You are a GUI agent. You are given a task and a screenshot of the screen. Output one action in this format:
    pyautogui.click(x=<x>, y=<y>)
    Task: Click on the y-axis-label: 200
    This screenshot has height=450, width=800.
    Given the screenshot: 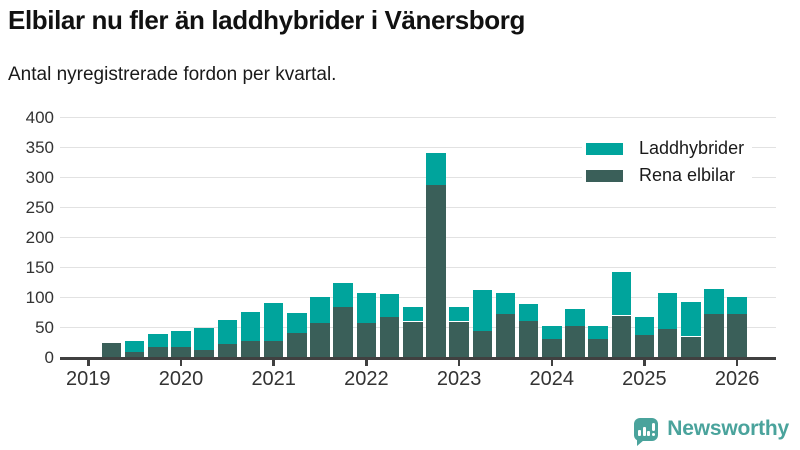 What is the action you would take?
    pyautogui.click(x=39, y=237)
    